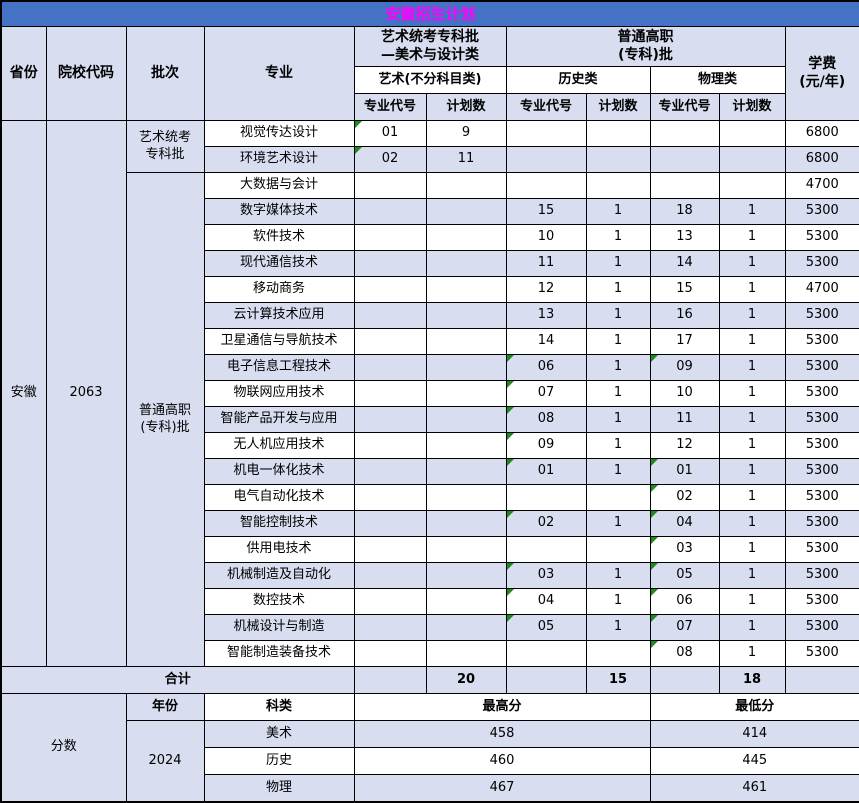 This screenshot has width=859, height=803. What do you see at coordinates (502, 761) in the screenshot?
I see `score-max-value: 460` at bounding box center [502, 761].